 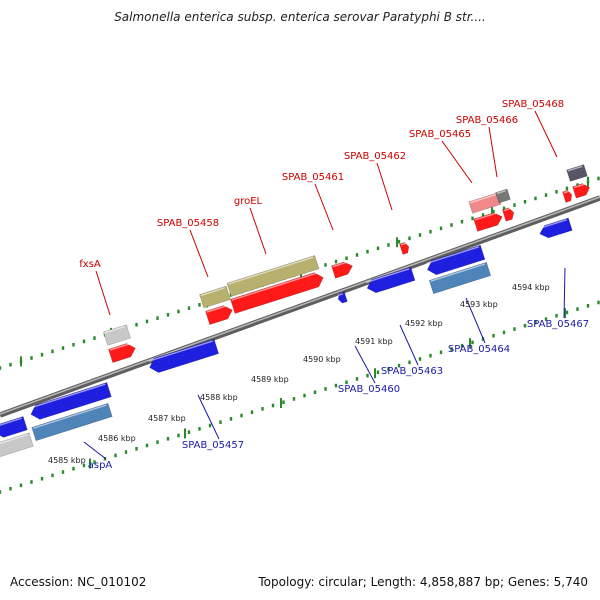 I want to click on gene-label-spab_05458: SPAB_05458, so click(x=188, y=223).